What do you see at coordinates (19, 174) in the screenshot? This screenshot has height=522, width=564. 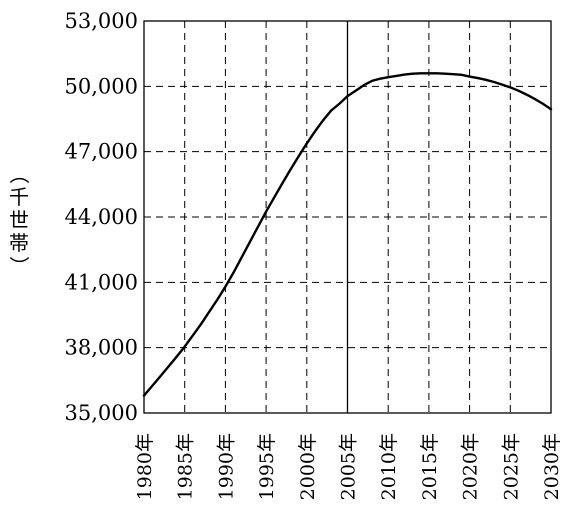 I see `y-axis-label-char: （` at bounding box center [19, 174].